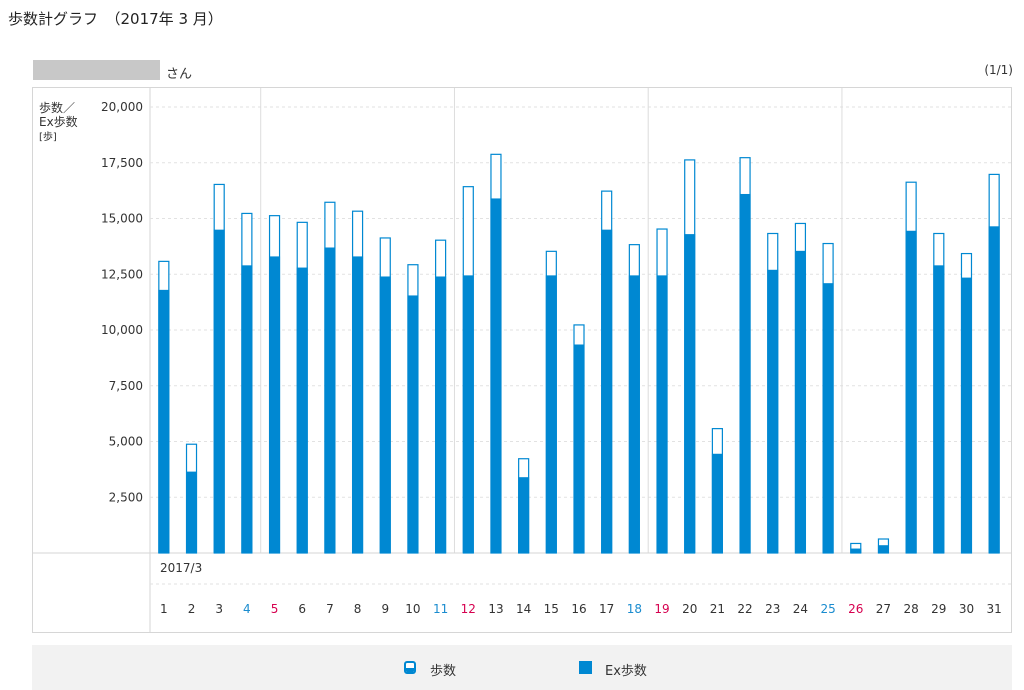  What do you see at coordinates (126, 497) in the screenshot?
I see `y-tick-label: 2,500` at bounding box center [126, 497].